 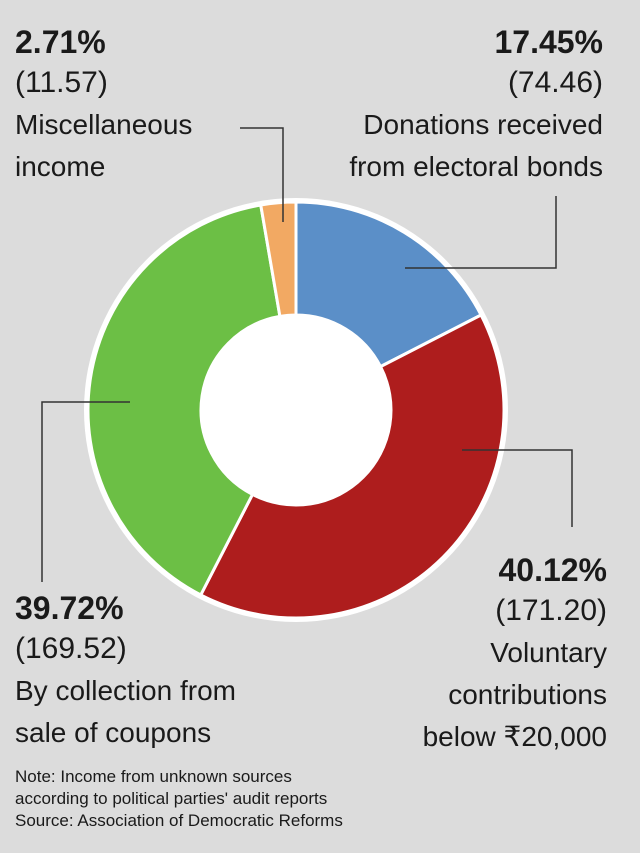 What do you see at coordinates (153, 776) in the screenshot?
I see `note-line: Note: Income from unknown sources` at bounding box center [153, 776].